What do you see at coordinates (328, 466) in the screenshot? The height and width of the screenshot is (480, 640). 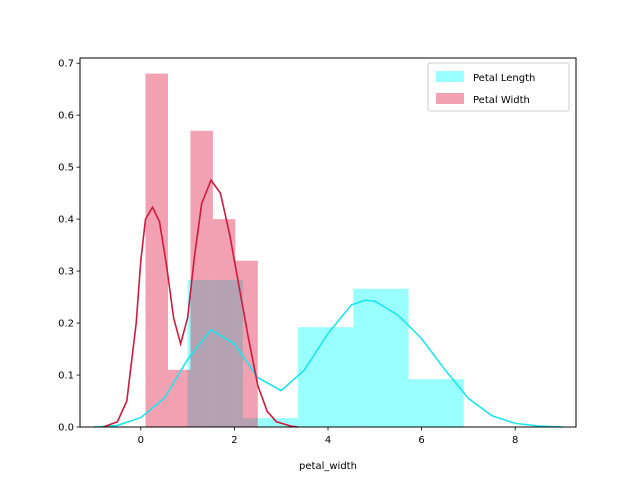 I see `x-axis-label: petal_width` at bounding box center [328, 466].